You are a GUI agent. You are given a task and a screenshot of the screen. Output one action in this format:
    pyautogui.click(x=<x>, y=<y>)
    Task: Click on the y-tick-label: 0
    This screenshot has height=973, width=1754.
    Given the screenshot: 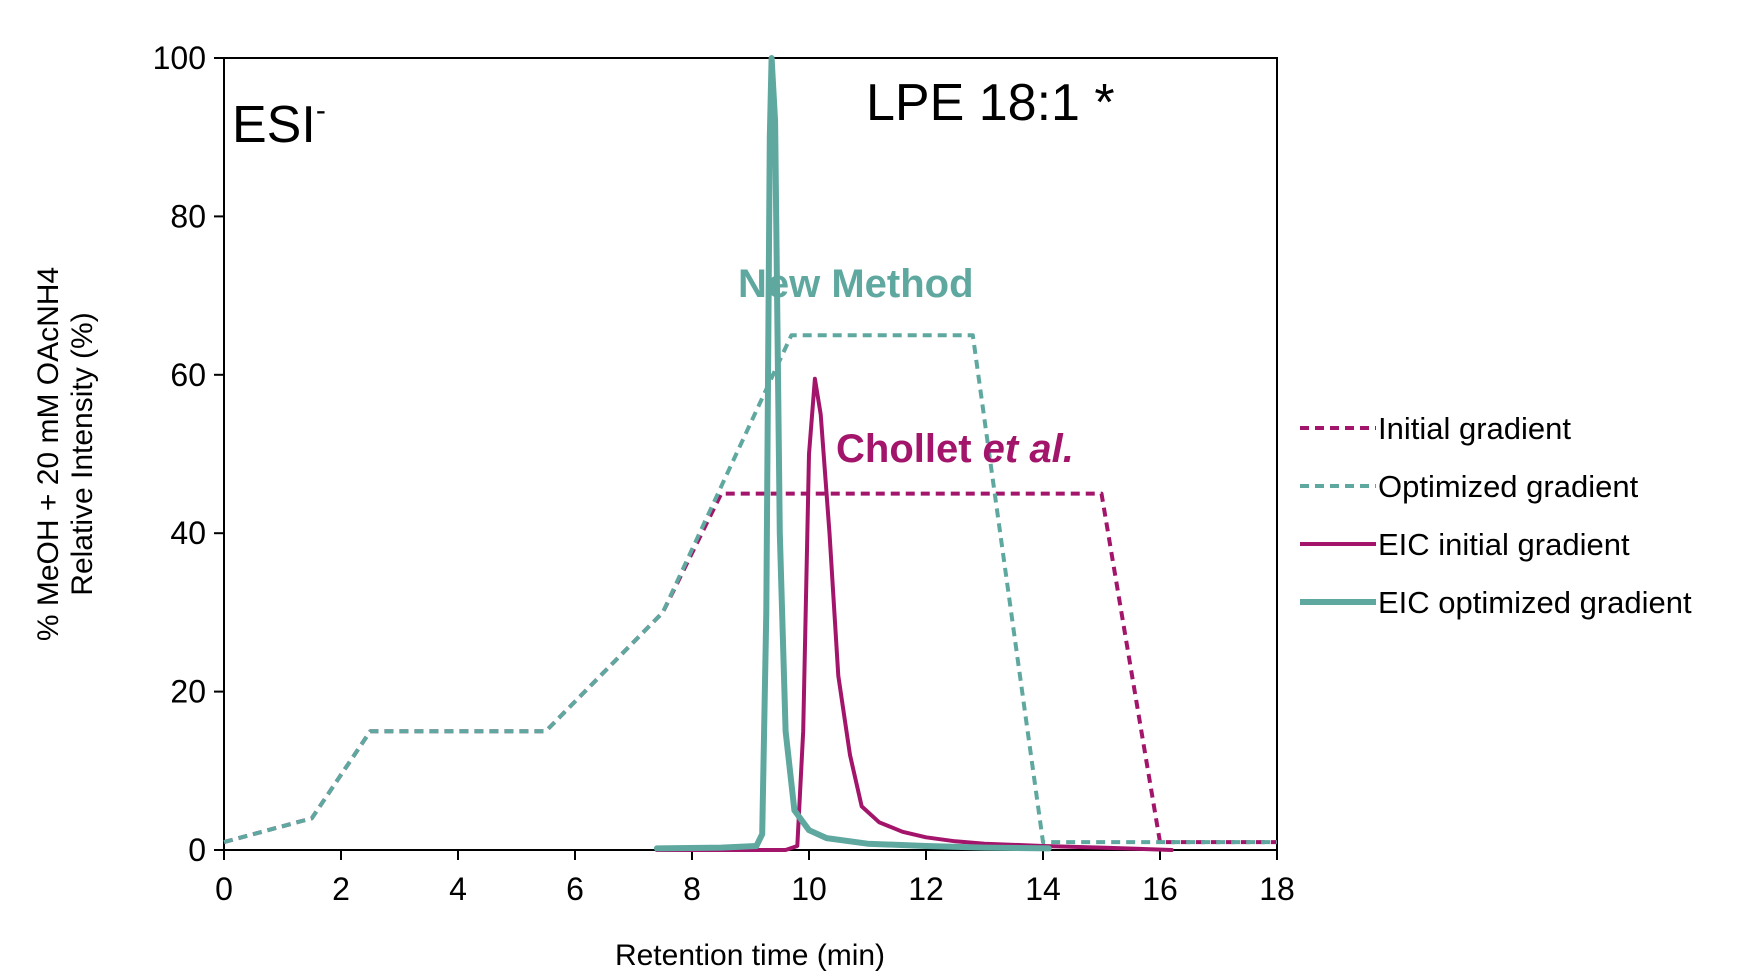 What is the action you would take?
    pyautogui.click(x=197, y=850)
    